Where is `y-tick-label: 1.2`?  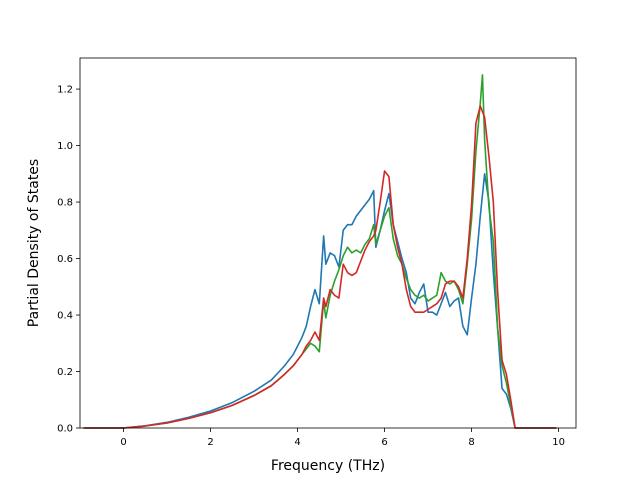
y-tick-label: 1.2 is located at coordinates (65, 90).